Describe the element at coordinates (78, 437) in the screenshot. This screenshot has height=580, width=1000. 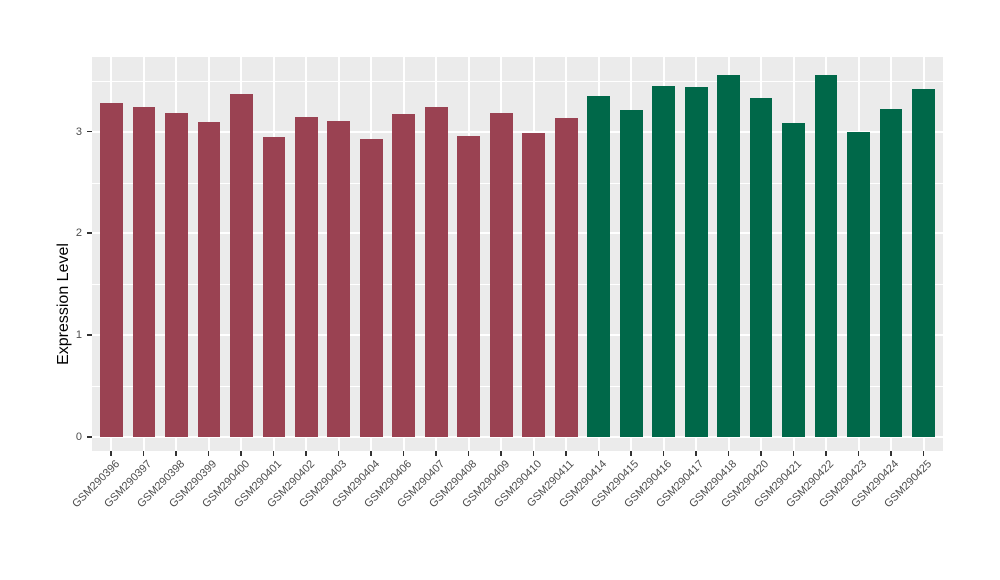
I see `y-tick-label: 0` at that location.